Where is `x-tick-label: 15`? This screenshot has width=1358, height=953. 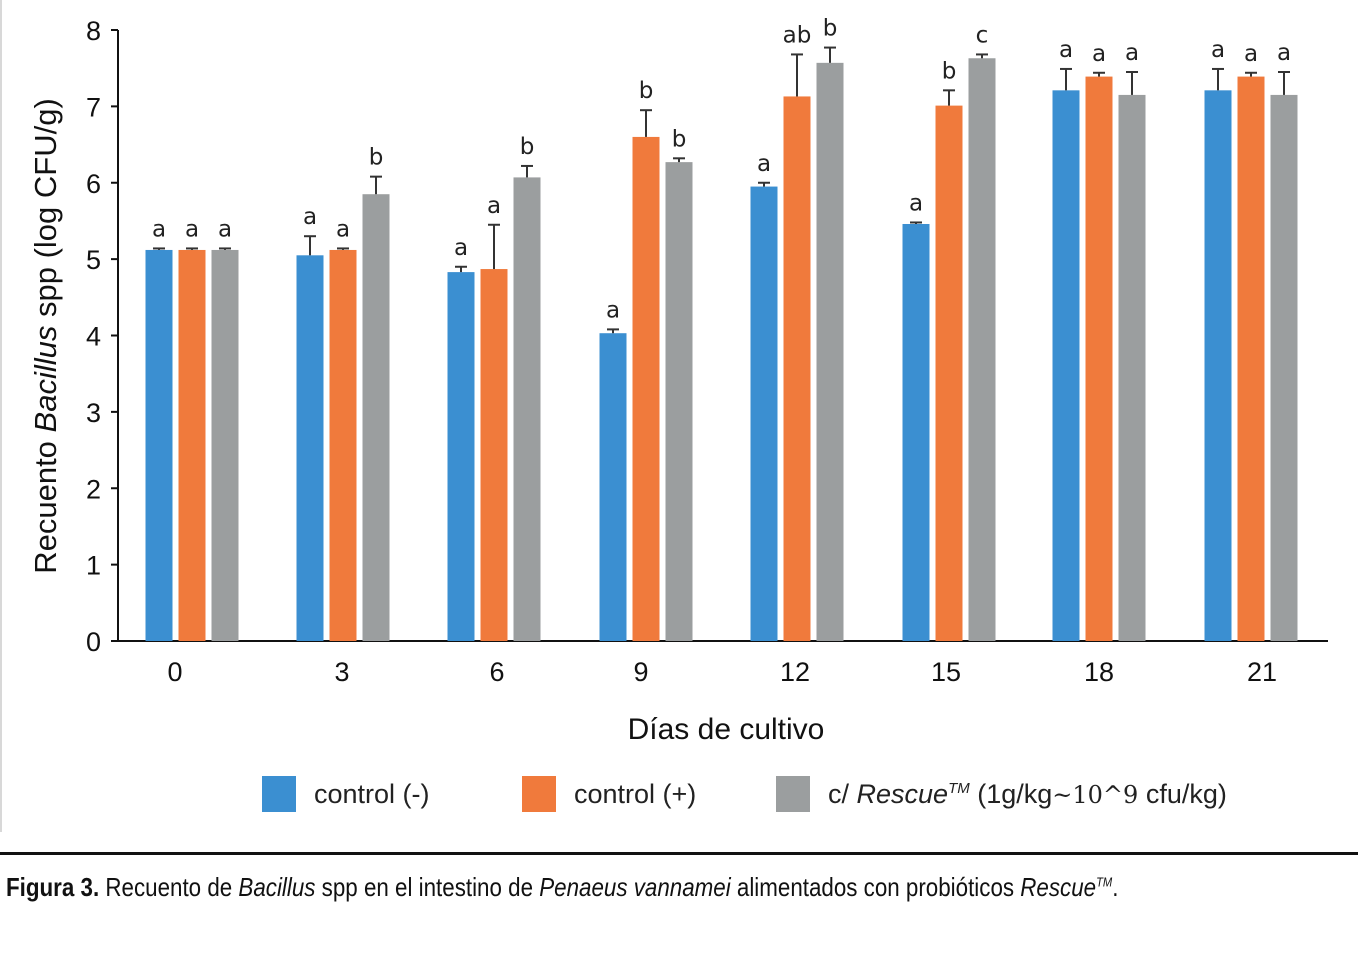 x-tick-label: 15 is located at coordinates (946, 672).